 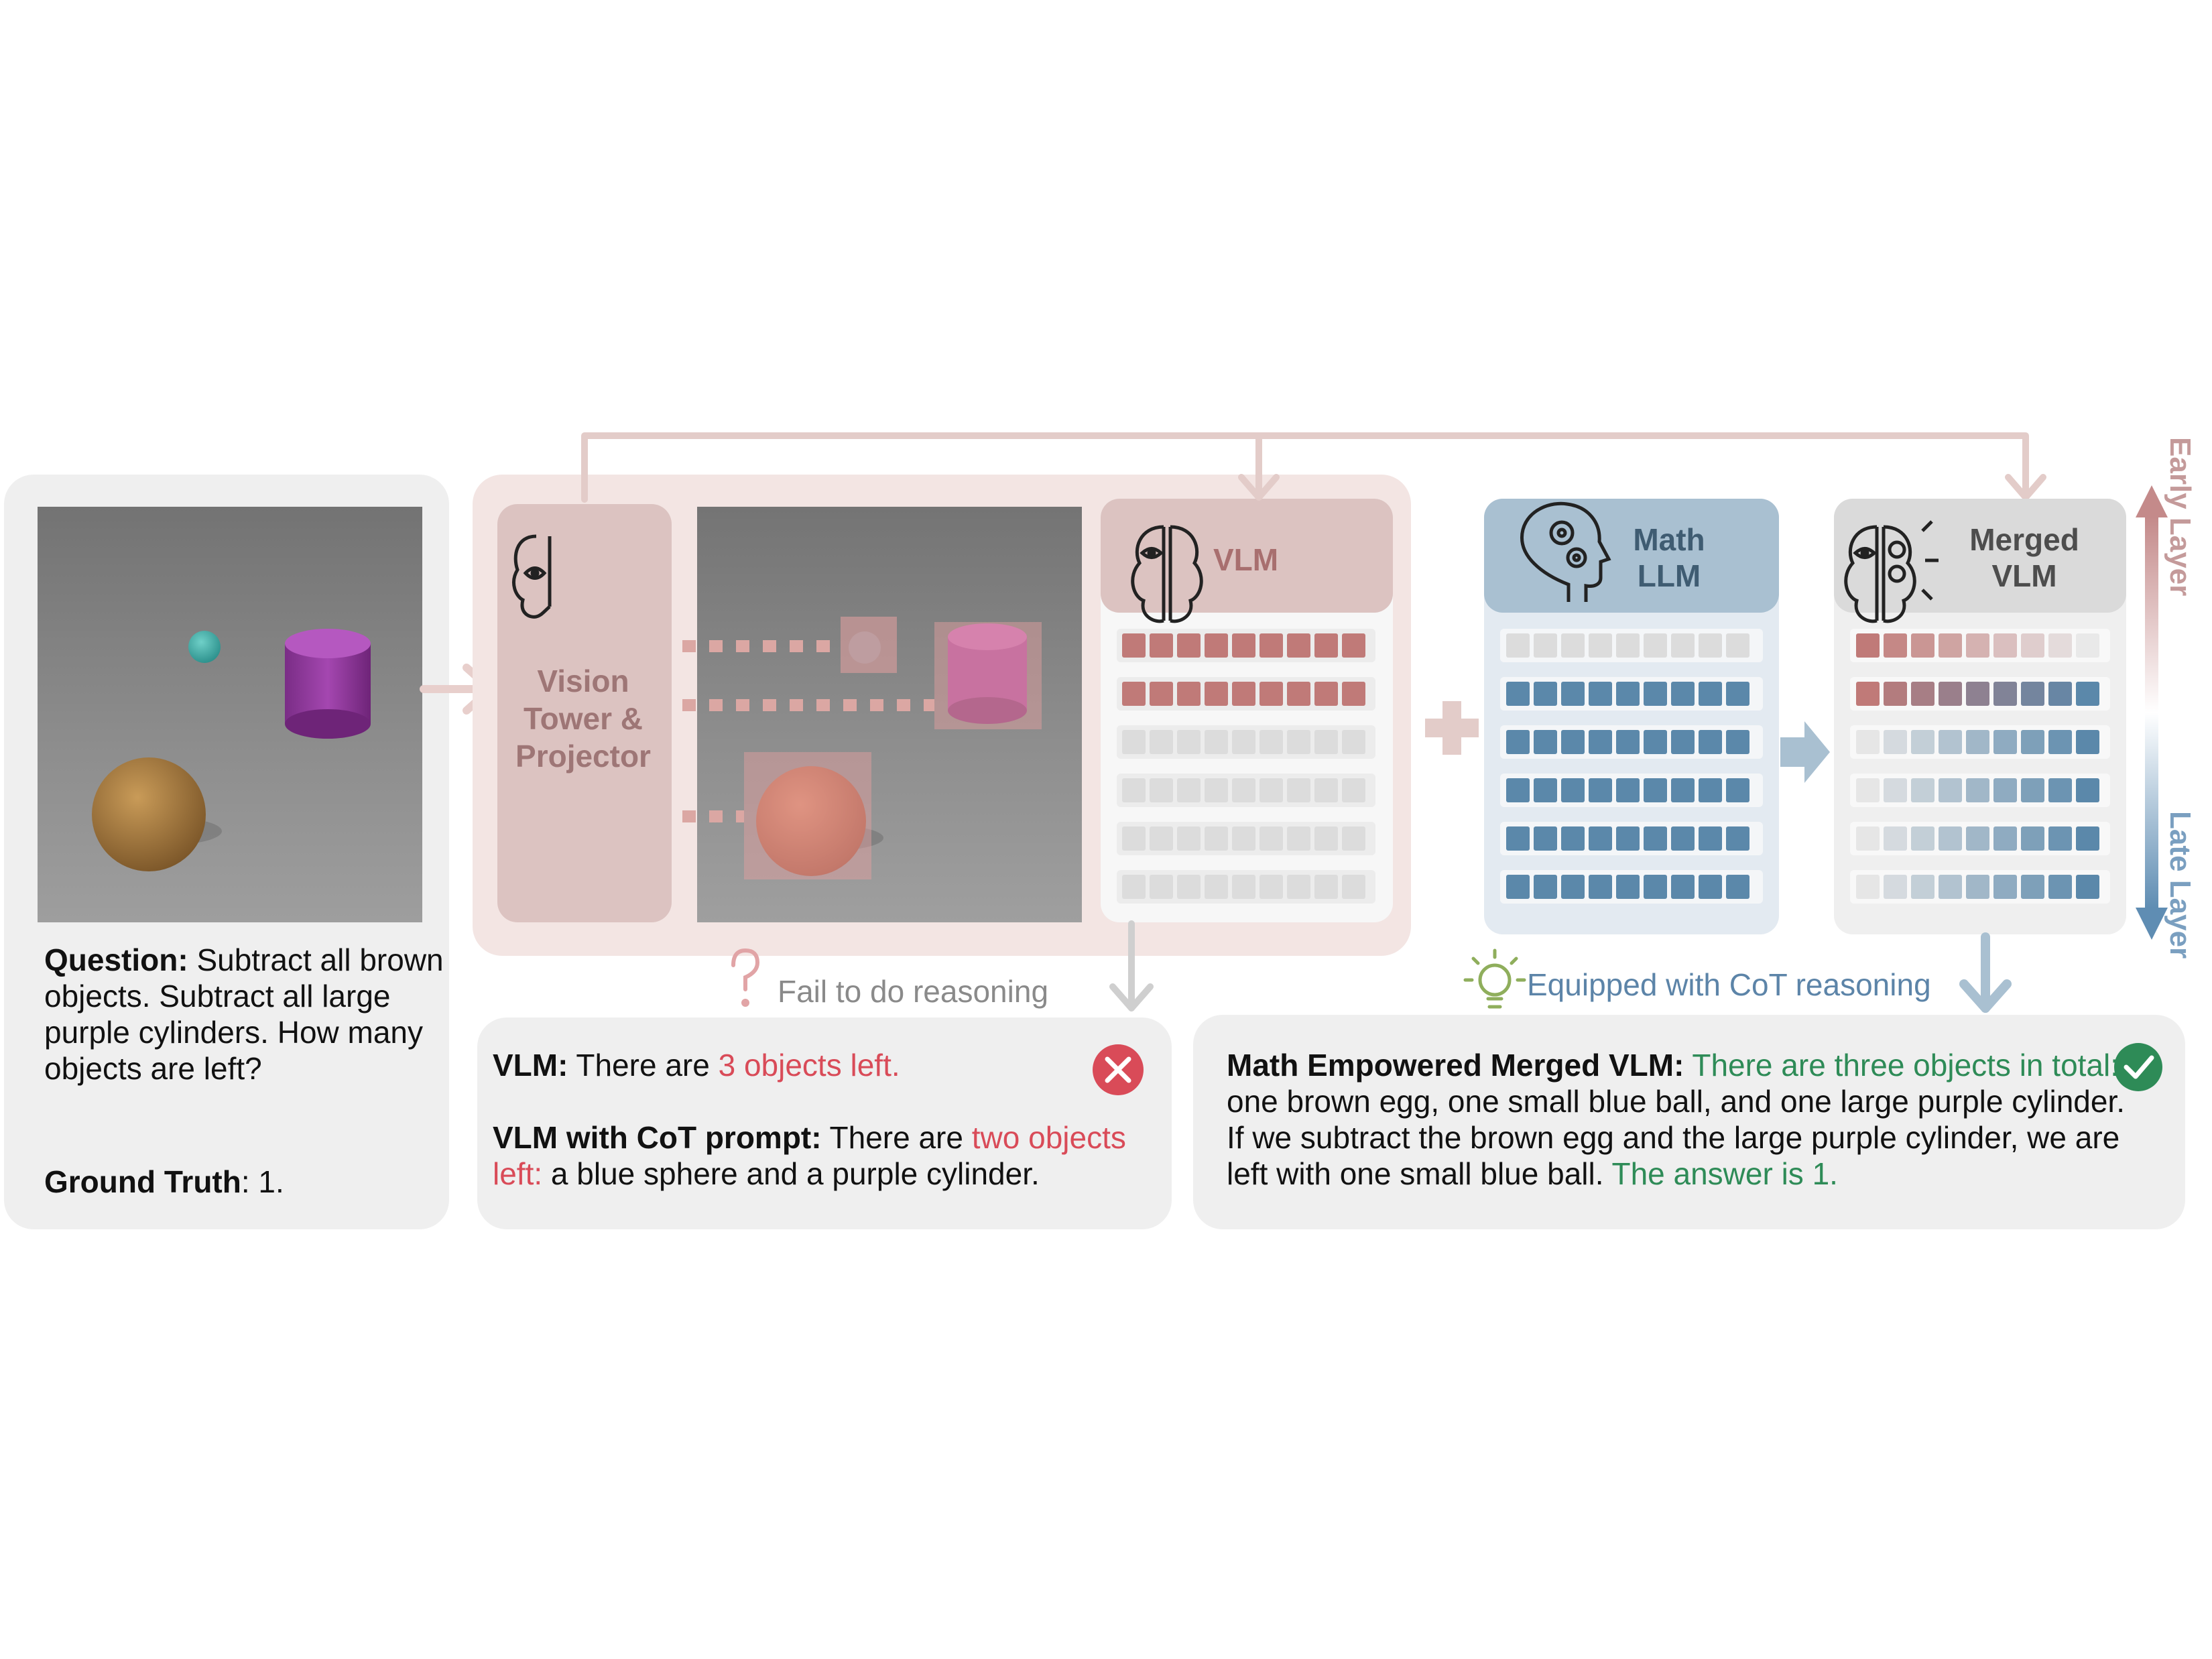 What do you see at coordinates (1131, 965) in the screenshot?
I see `vlm-down-arrow` at bounding box center [1131, 965].